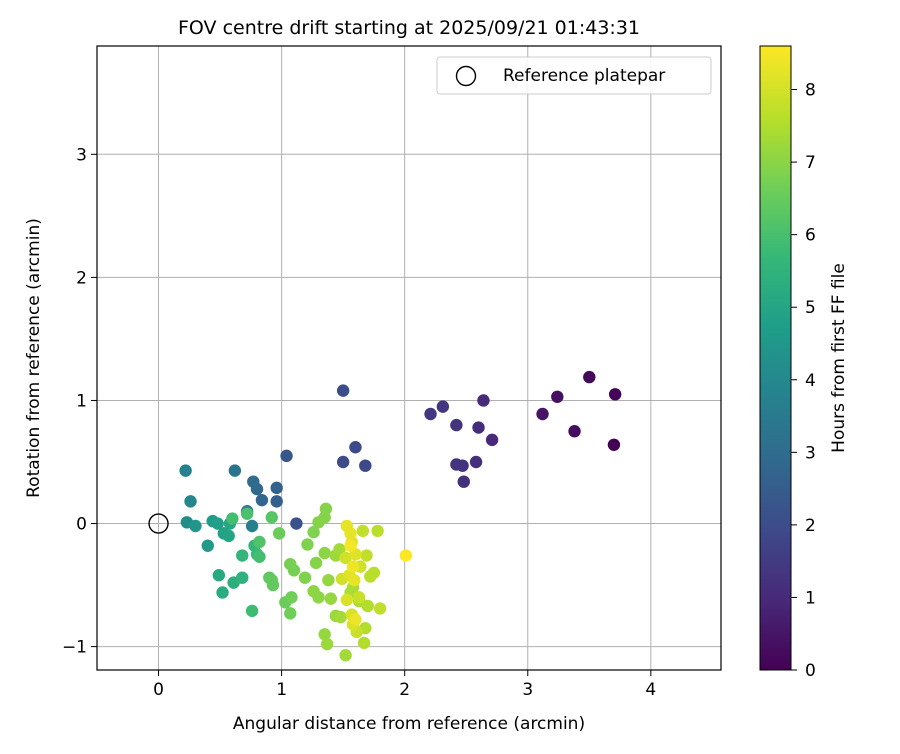 The height and width of the screenshot is (754, 900). Describe the element at coordinates (584, 76) in the screenshot. I see `legend-entry-reference-platepar: Reference platepar` at that location.